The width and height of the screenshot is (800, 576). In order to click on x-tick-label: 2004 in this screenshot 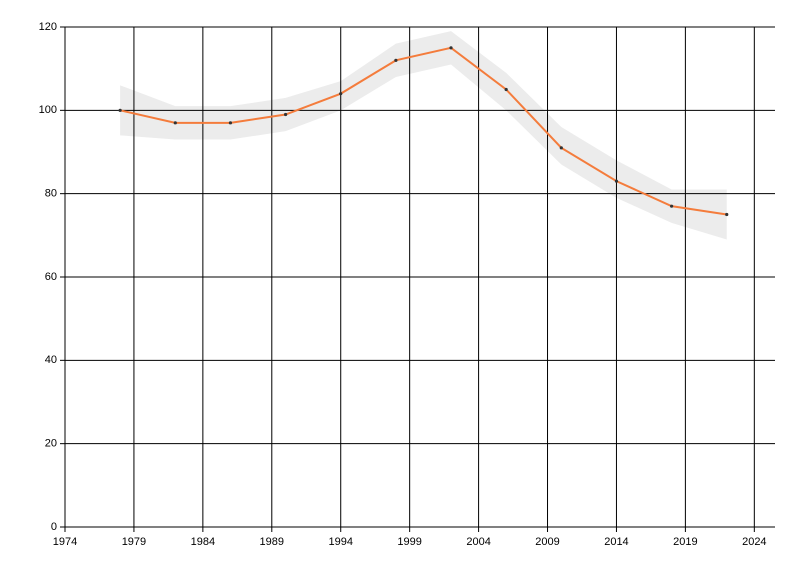, I will do `click(478, 542)`.